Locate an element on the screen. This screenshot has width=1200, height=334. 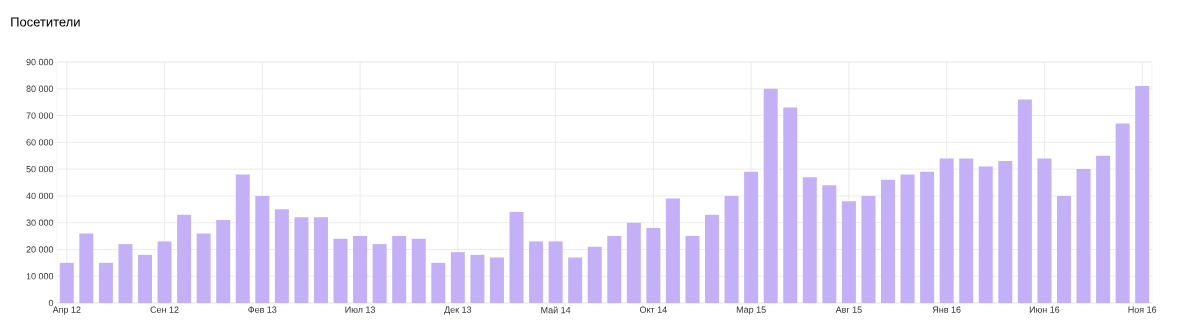
x-tick-label: Фев 13 is located at coordinates (262, 309).